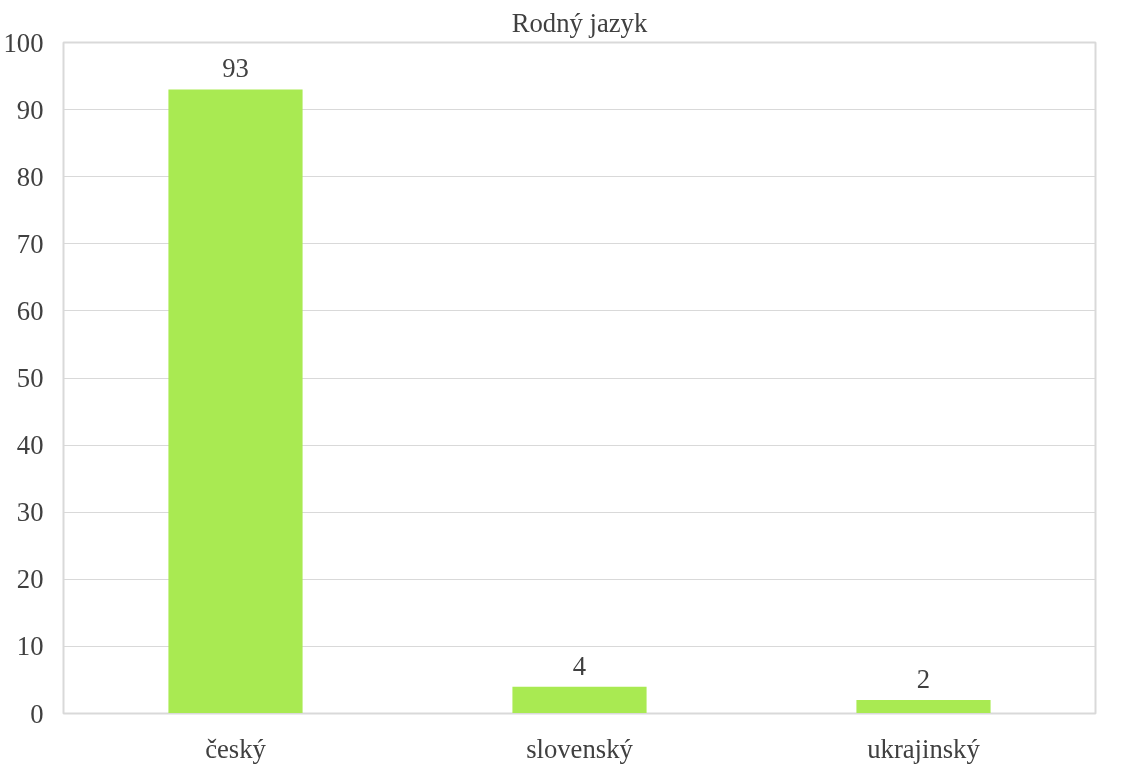 This screenshot has width=1123, height=774. What do you see at coordinates (30, 512) in the screenshot?
I see `y-tick-label: 30` at bounding box center [30, 512].